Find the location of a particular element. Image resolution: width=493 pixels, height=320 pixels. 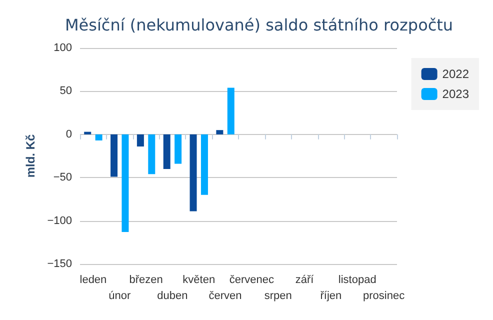

chart-title: Měsíční (nekumulované) saldo státního rozpočtu is located at coordinates (259, 25).